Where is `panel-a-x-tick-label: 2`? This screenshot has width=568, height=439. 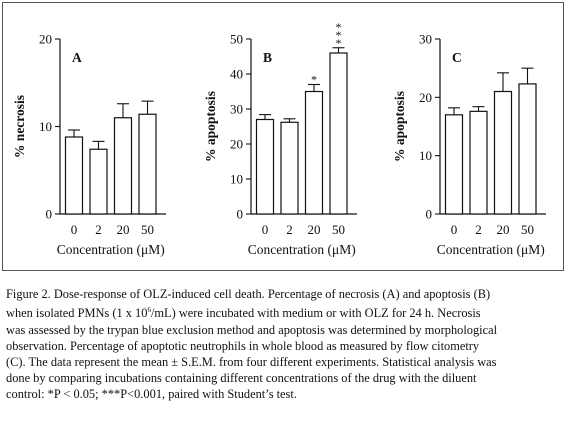
panel-a-x-tick-label: 2 is located at coordinates (98, 229).